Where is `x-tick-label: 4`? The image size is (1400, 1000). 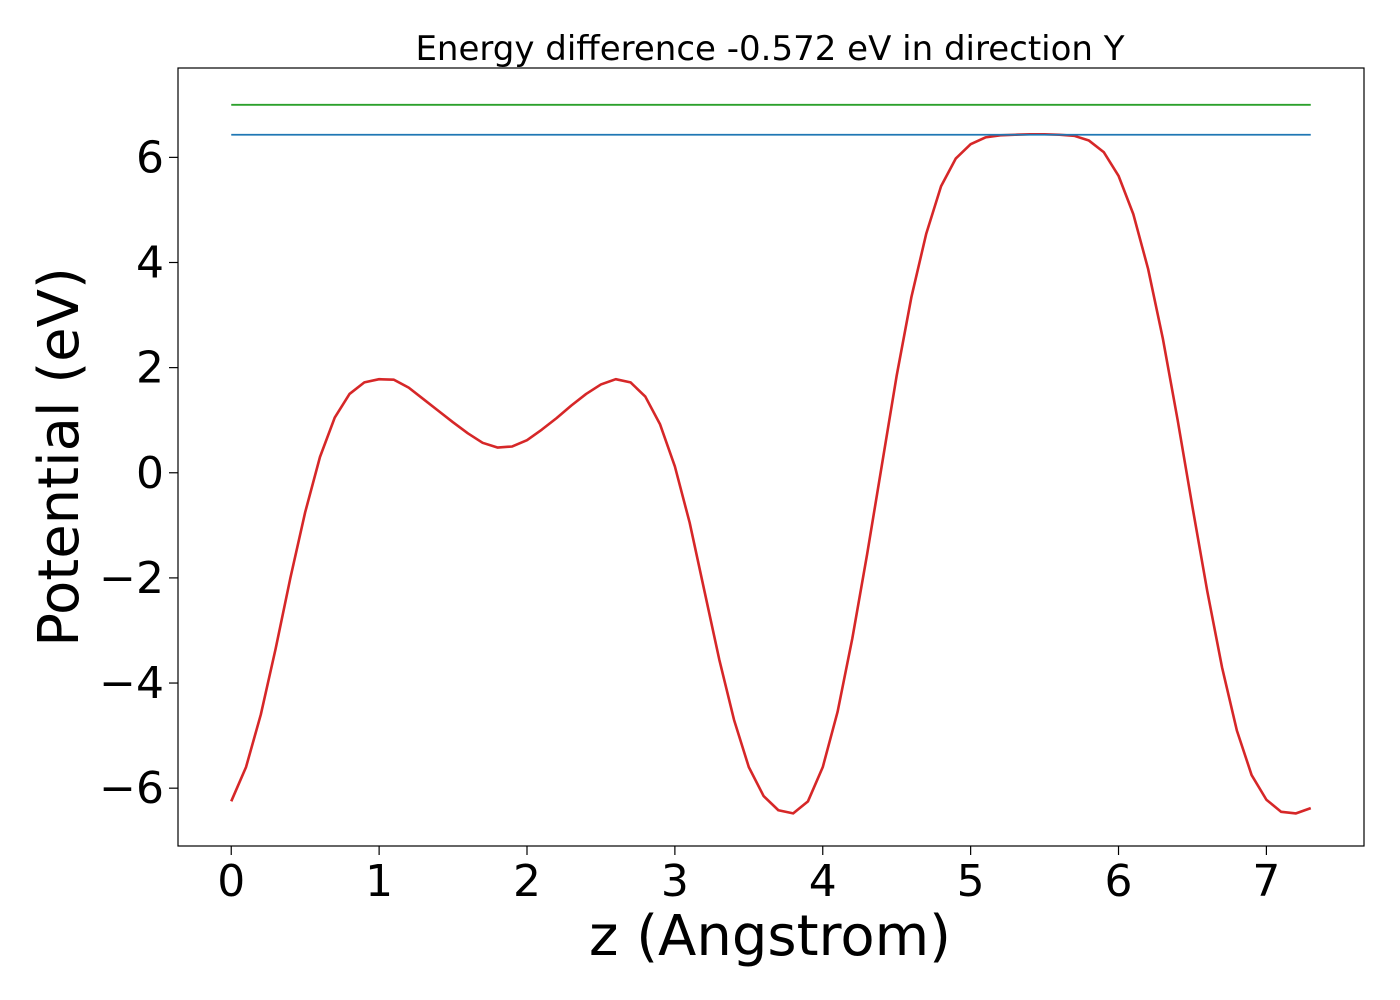 x-tick-label: 4 is located at coordinates (823, 881).